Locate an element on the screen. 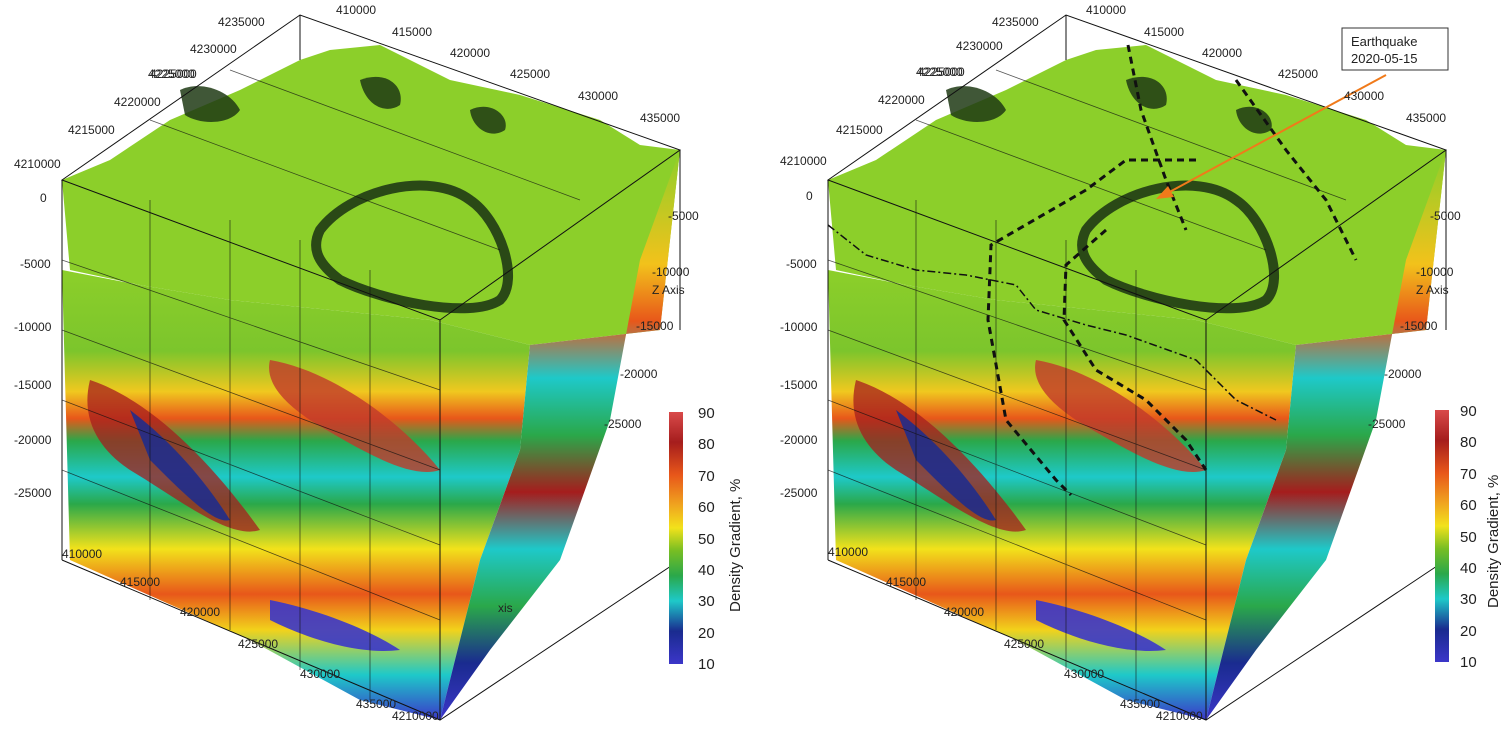 Image resolution: width=1503 pixels, height=750 pixels. top-x-tick: 430000 is located at coordinates (598, 96).